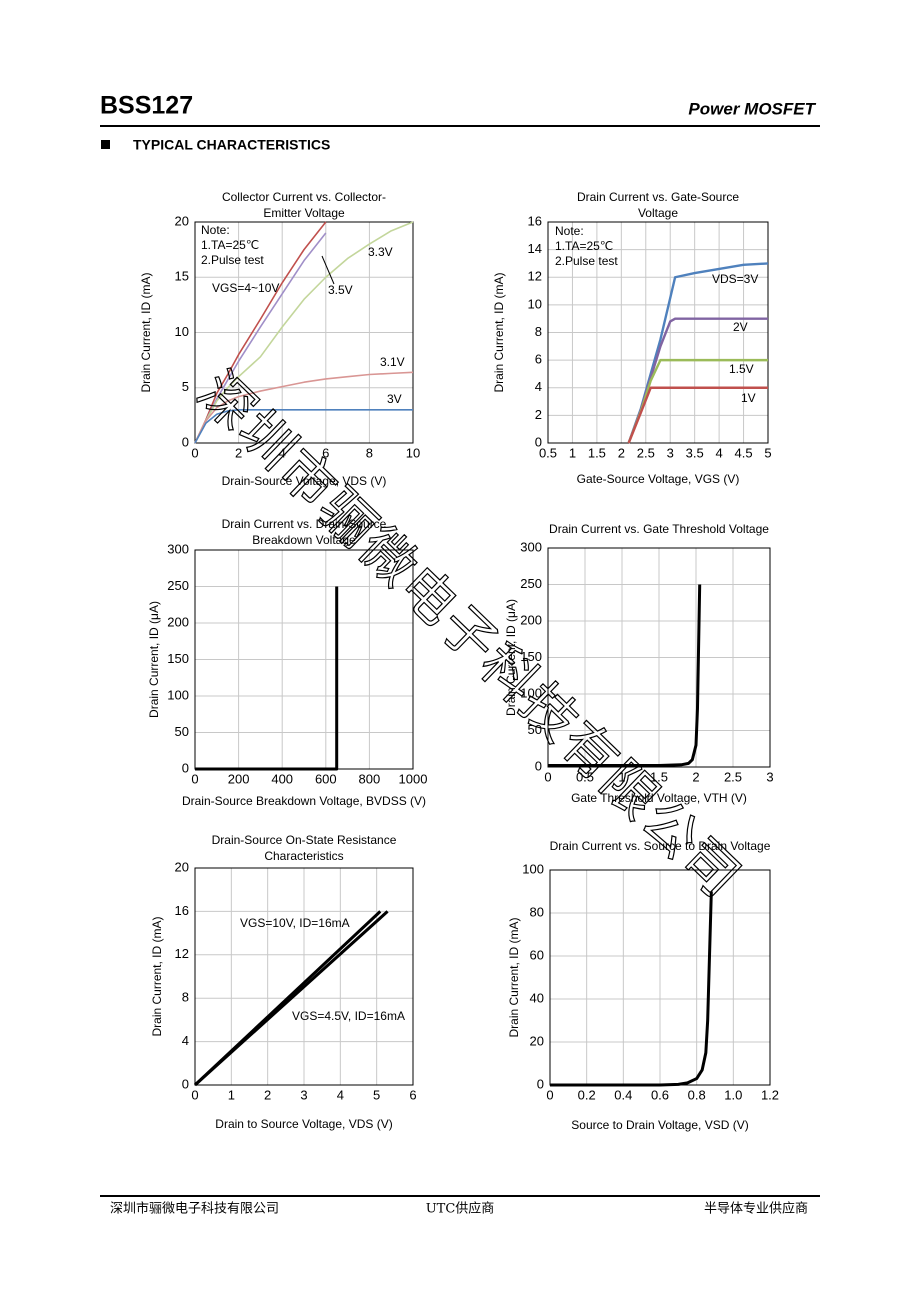  I want to click on series-label: VGS=10V, ID=16mA, so click(295, 923).